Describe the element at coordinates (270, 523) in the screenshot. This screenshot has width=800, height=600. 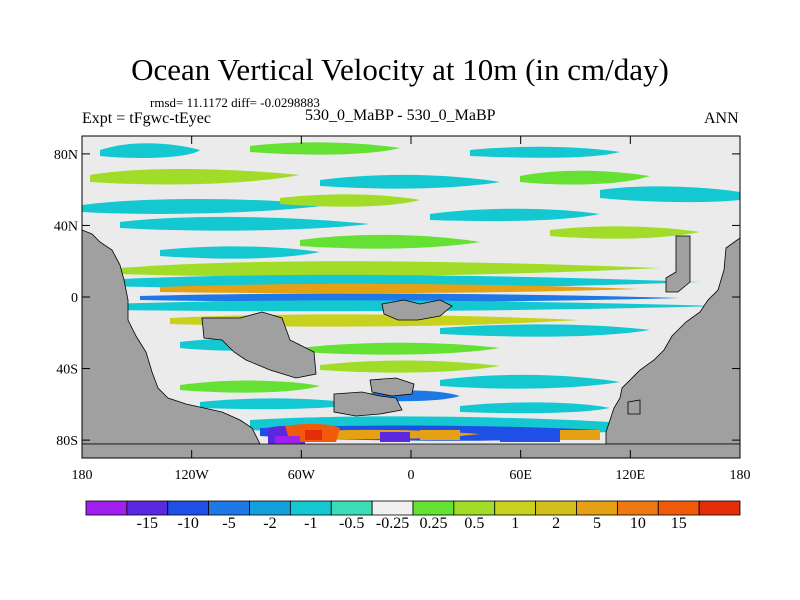
I see `colorbar-label: -2` at that location.